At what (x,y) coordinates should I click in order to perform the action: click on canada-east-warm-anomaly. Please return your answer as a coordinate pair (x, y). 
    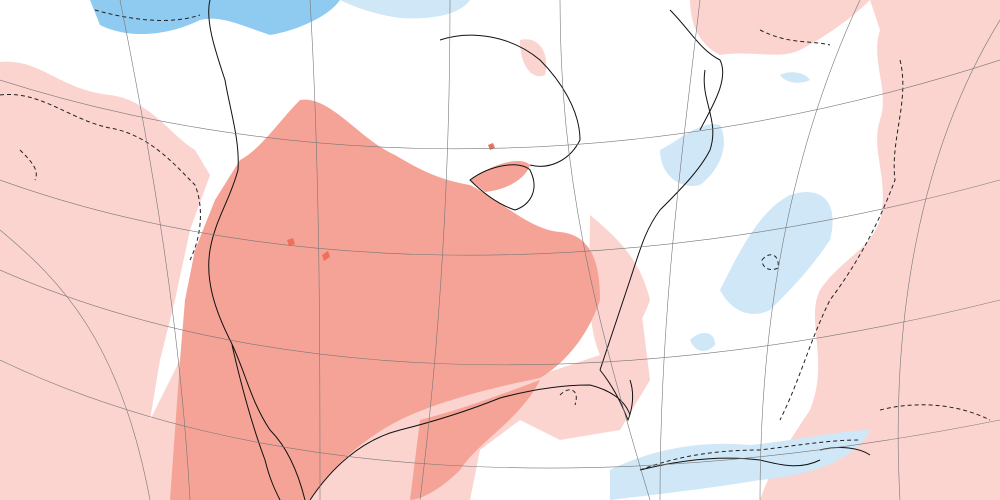
    Looking at the image, I should click on (533, 58).